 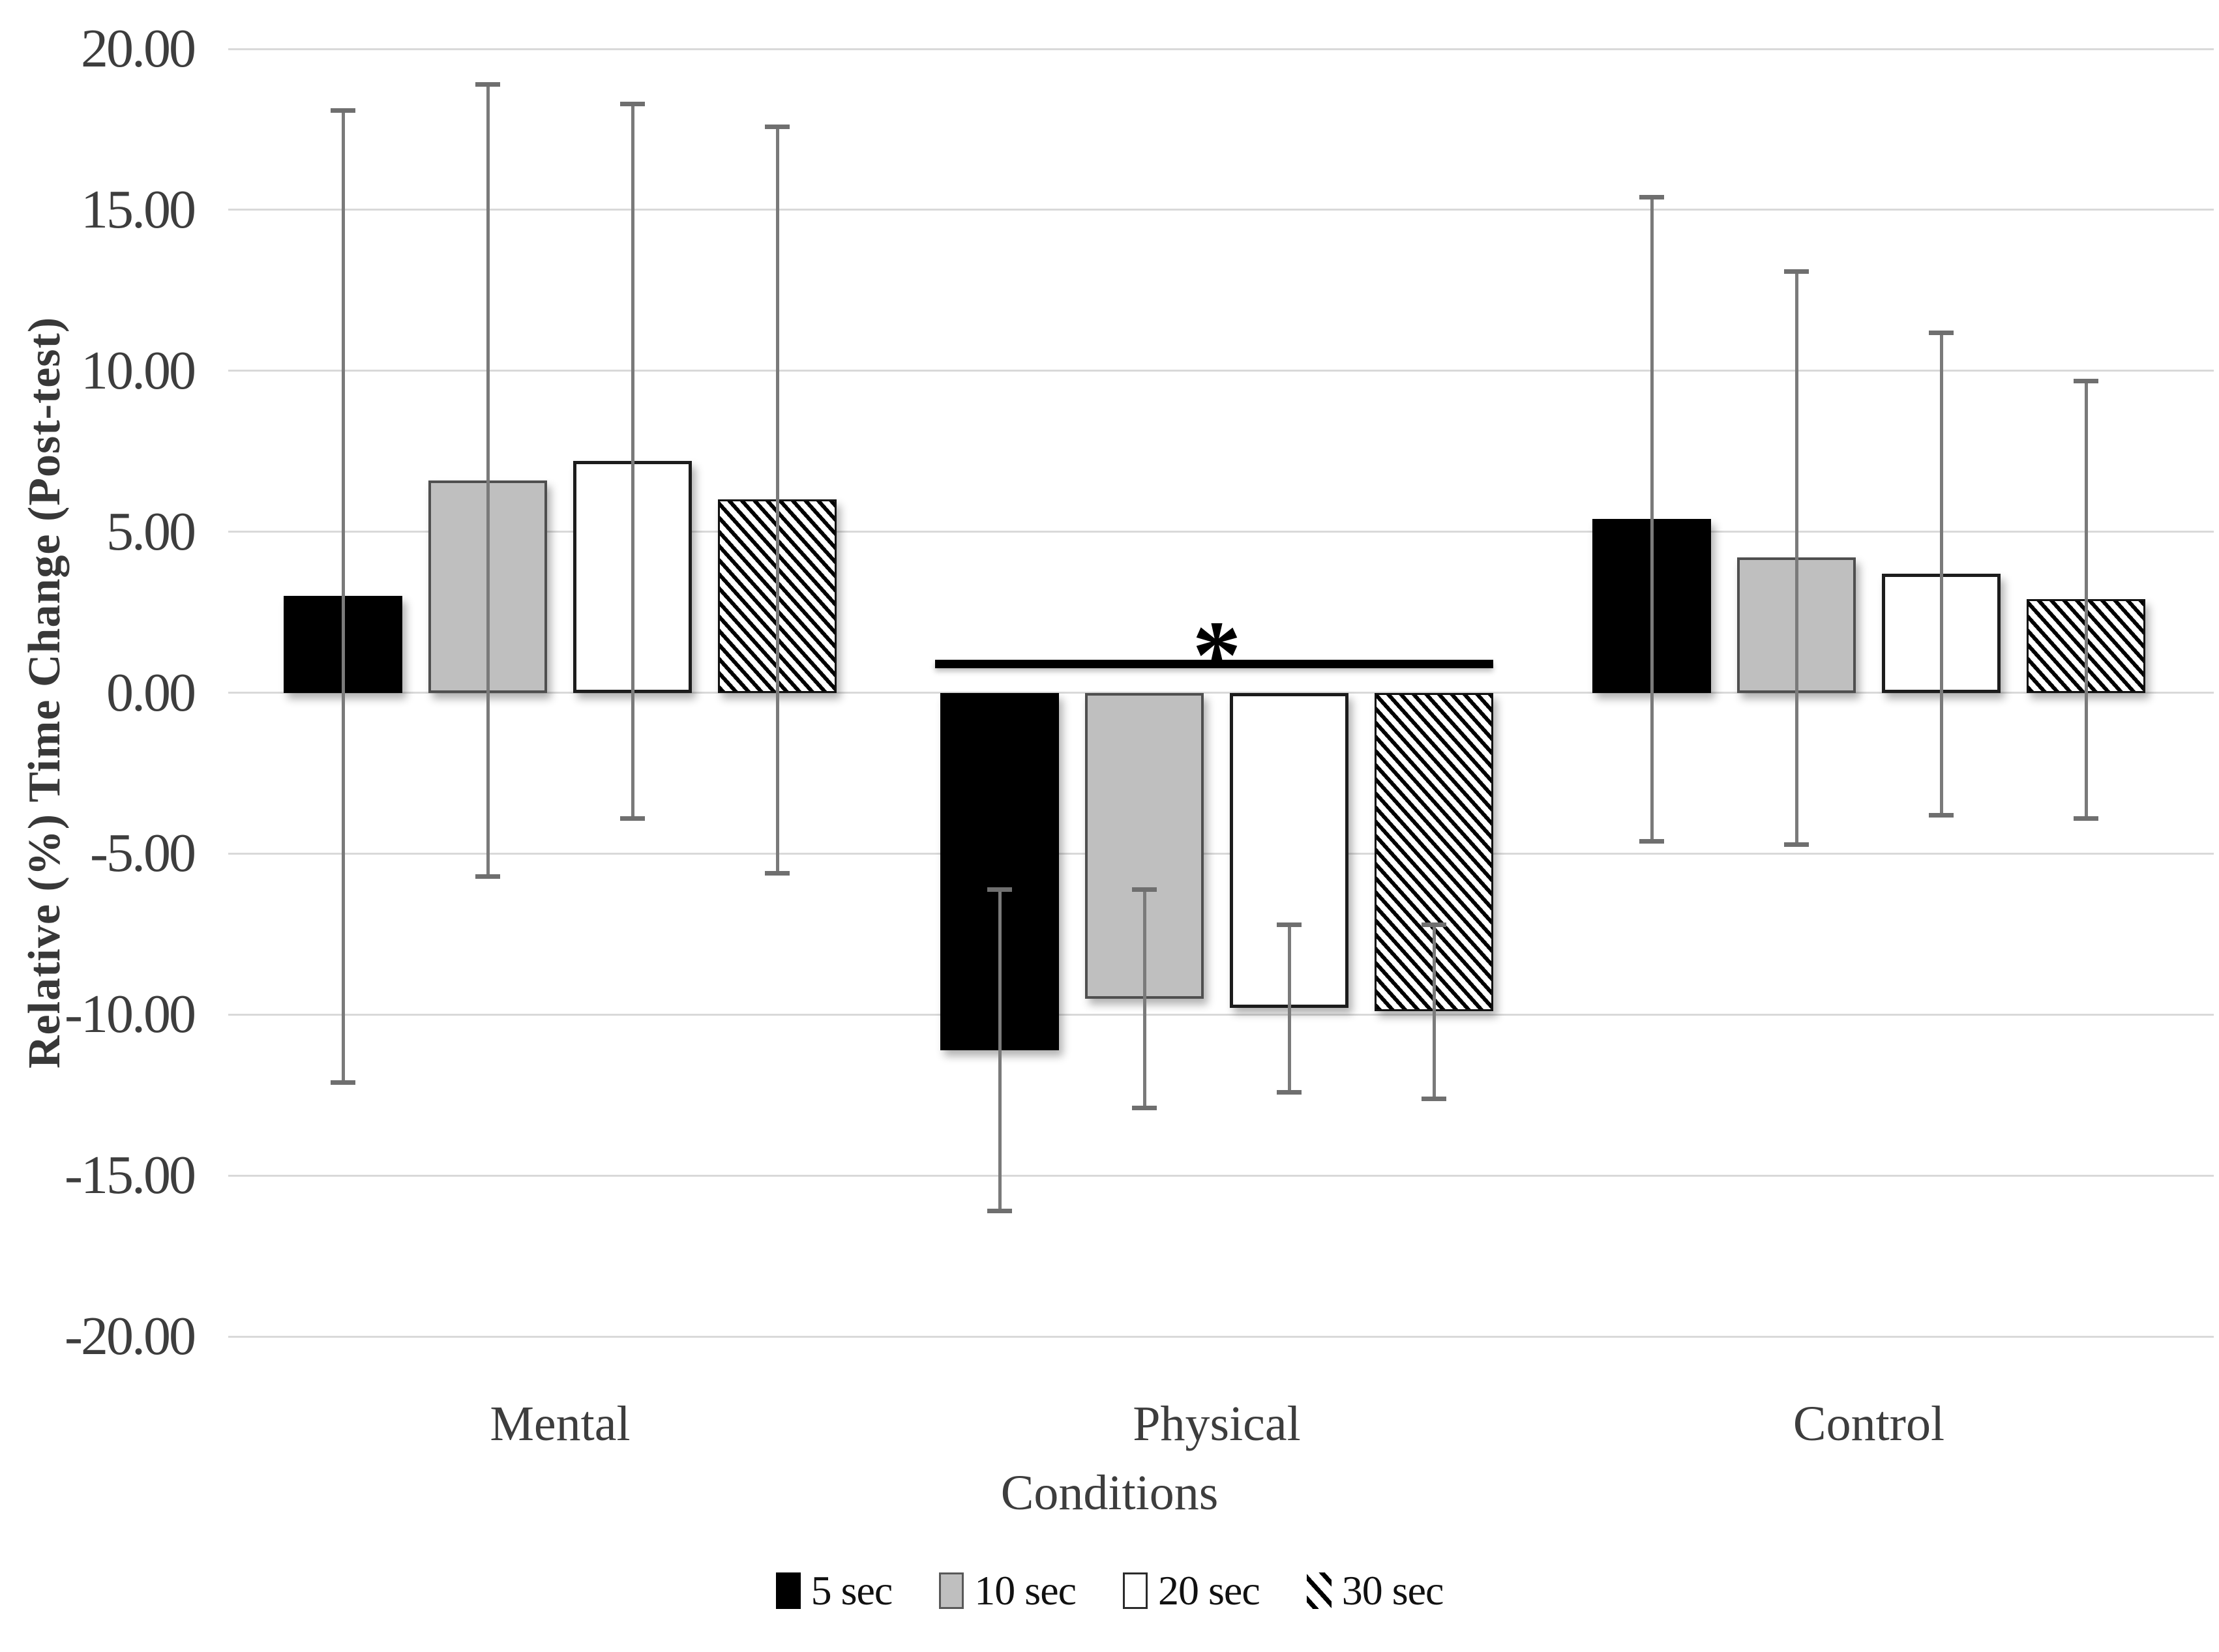 I want to click on error-bar-physical-10-sec, so click(x=1144, y=998).